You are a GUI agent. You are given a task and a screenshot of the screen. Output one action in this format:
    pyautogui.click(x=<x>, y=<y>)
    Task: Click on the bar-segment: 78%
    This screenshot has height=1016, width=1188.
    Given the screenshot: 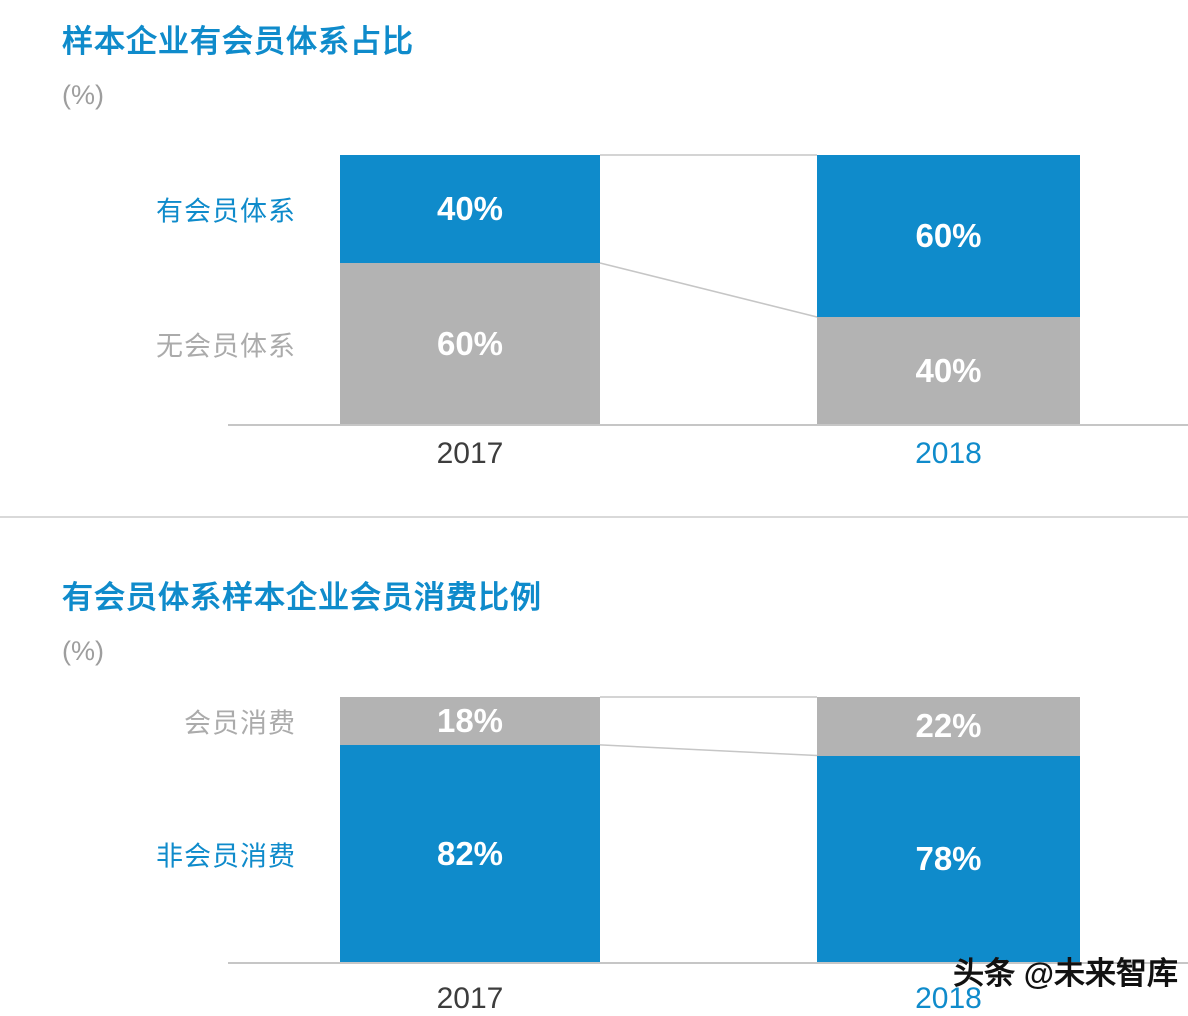 What is the action you would take?
    pyautogui.click(x=948, y=859)
    